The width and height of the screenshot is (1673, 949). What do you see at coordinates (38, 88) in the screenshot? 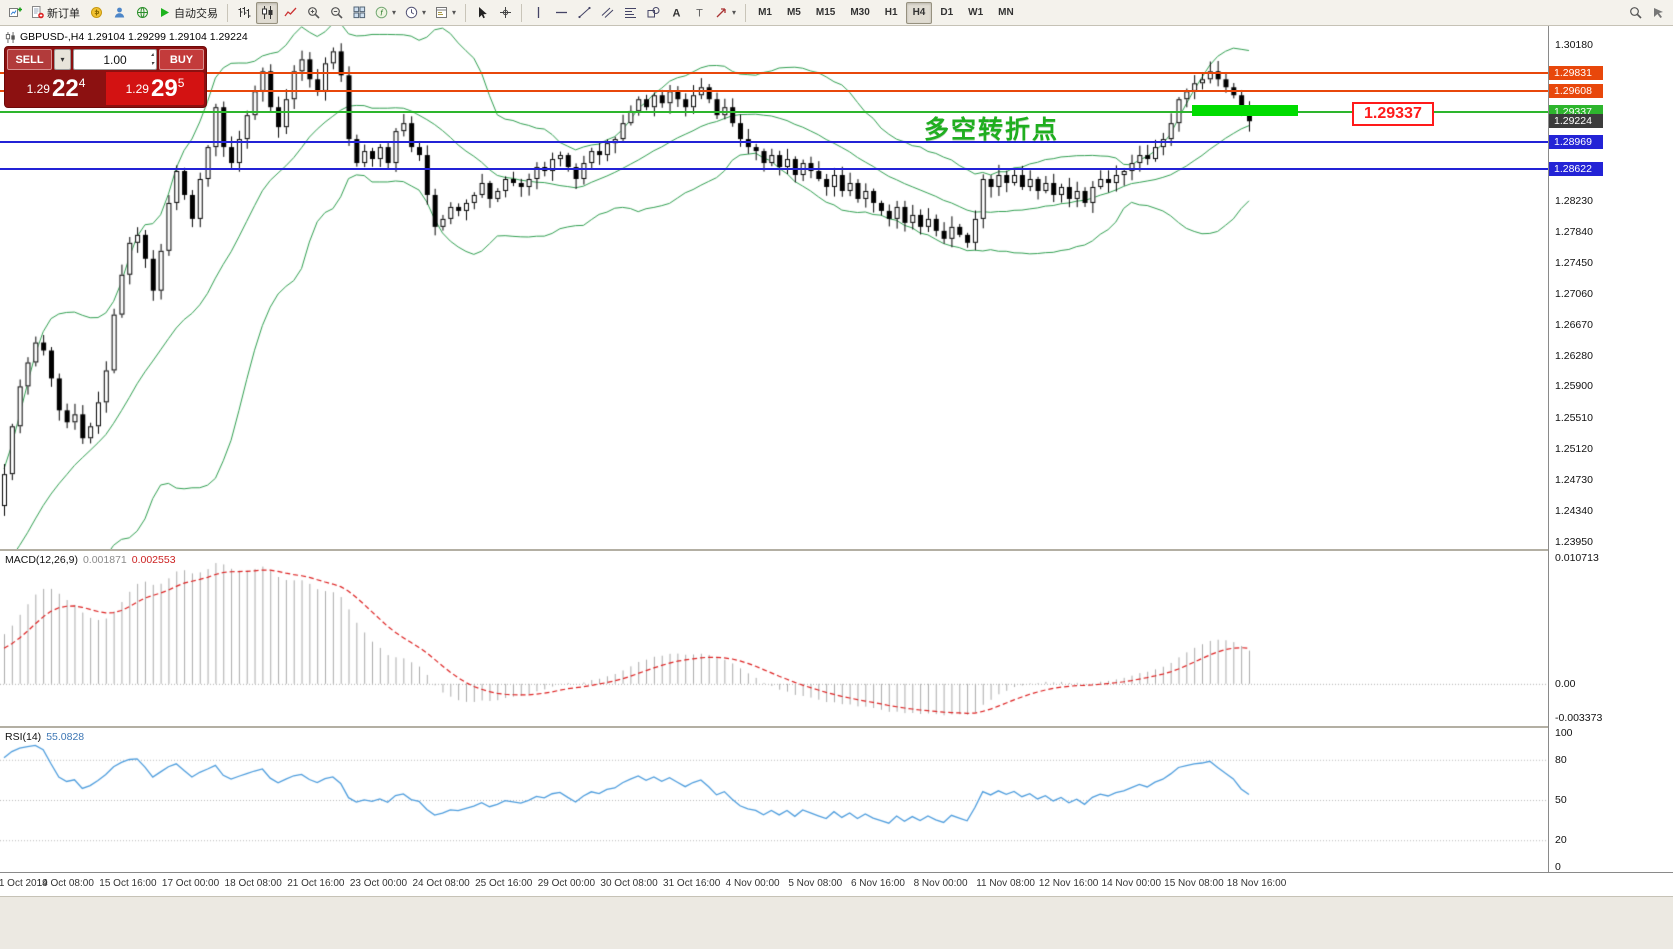
I see `sell-price-prefix: 1.29` at bounding box center [38, 88].